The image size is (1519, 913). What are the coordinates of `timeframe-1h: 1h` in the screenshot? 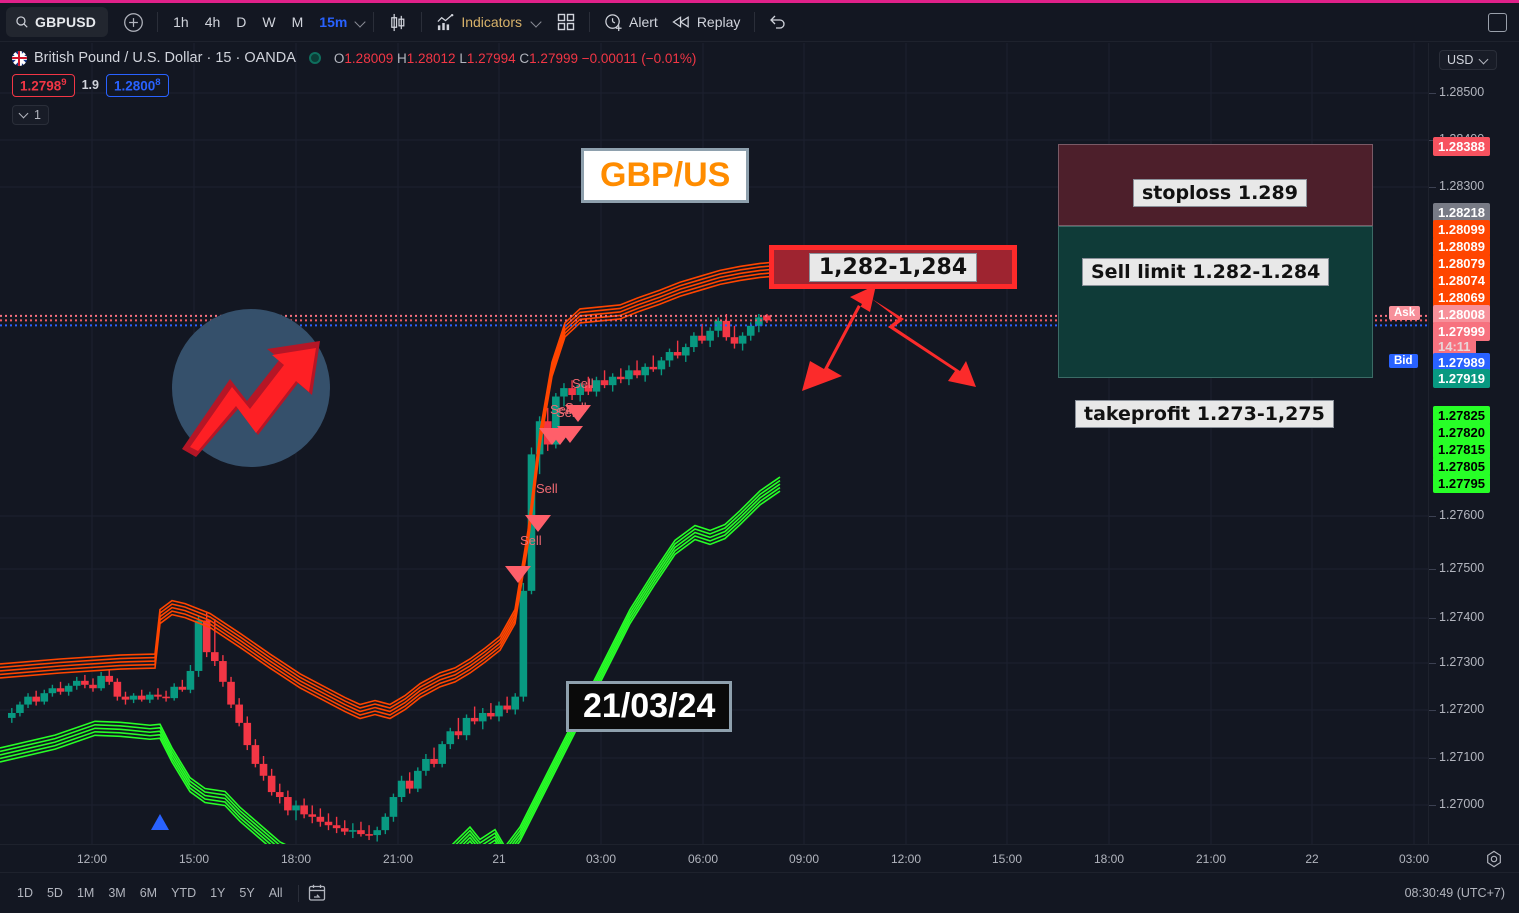 It's located at (181, 22).